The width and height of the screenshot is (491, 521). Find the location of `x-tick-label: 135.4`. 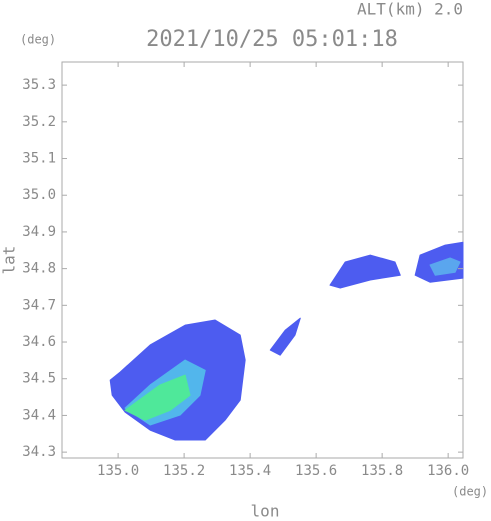

x-tick-label: 135.4 is located at coordinates (250, 471).